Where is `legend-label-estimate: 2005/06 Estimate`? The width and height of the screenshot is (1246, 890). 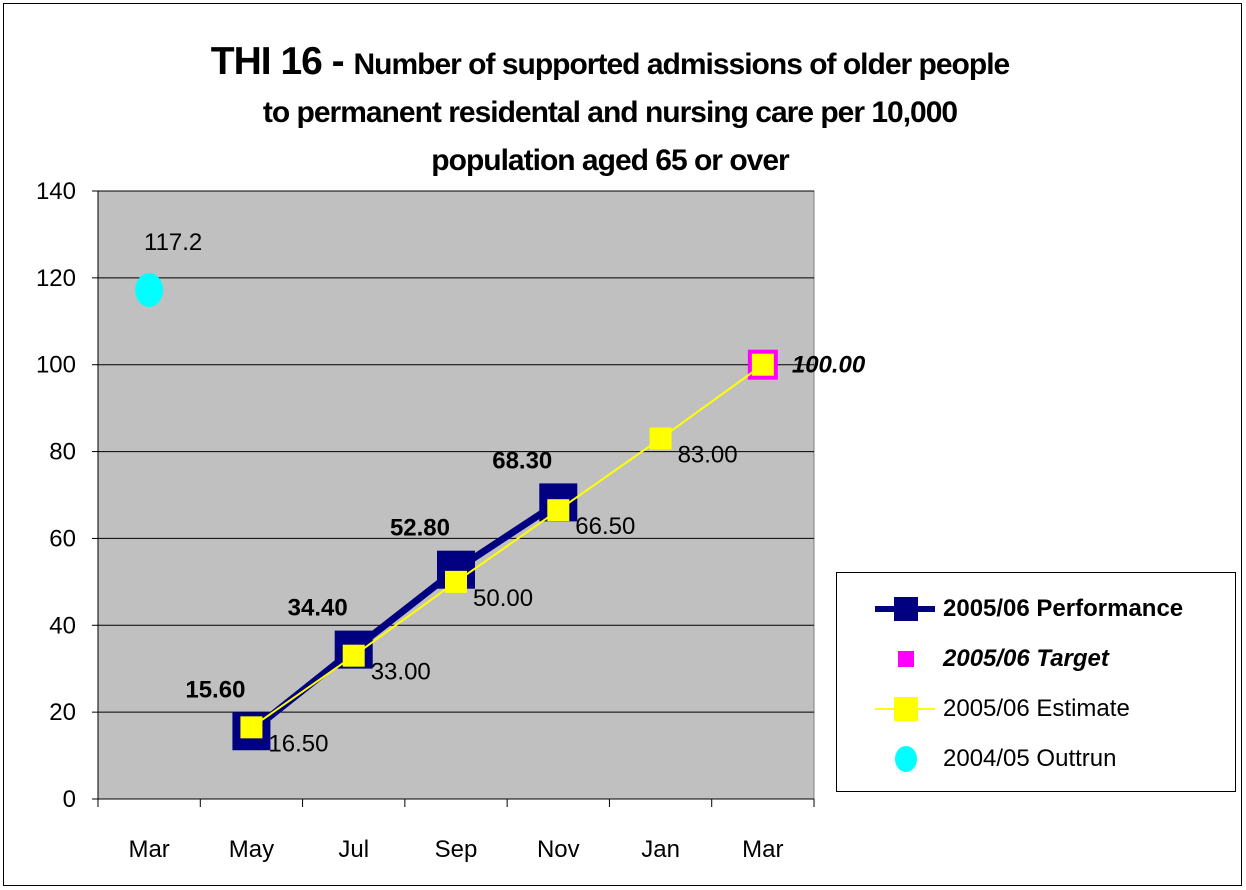
legend-label-estimate: 2005/06 Estimate is located at coordinates (1036, 708).